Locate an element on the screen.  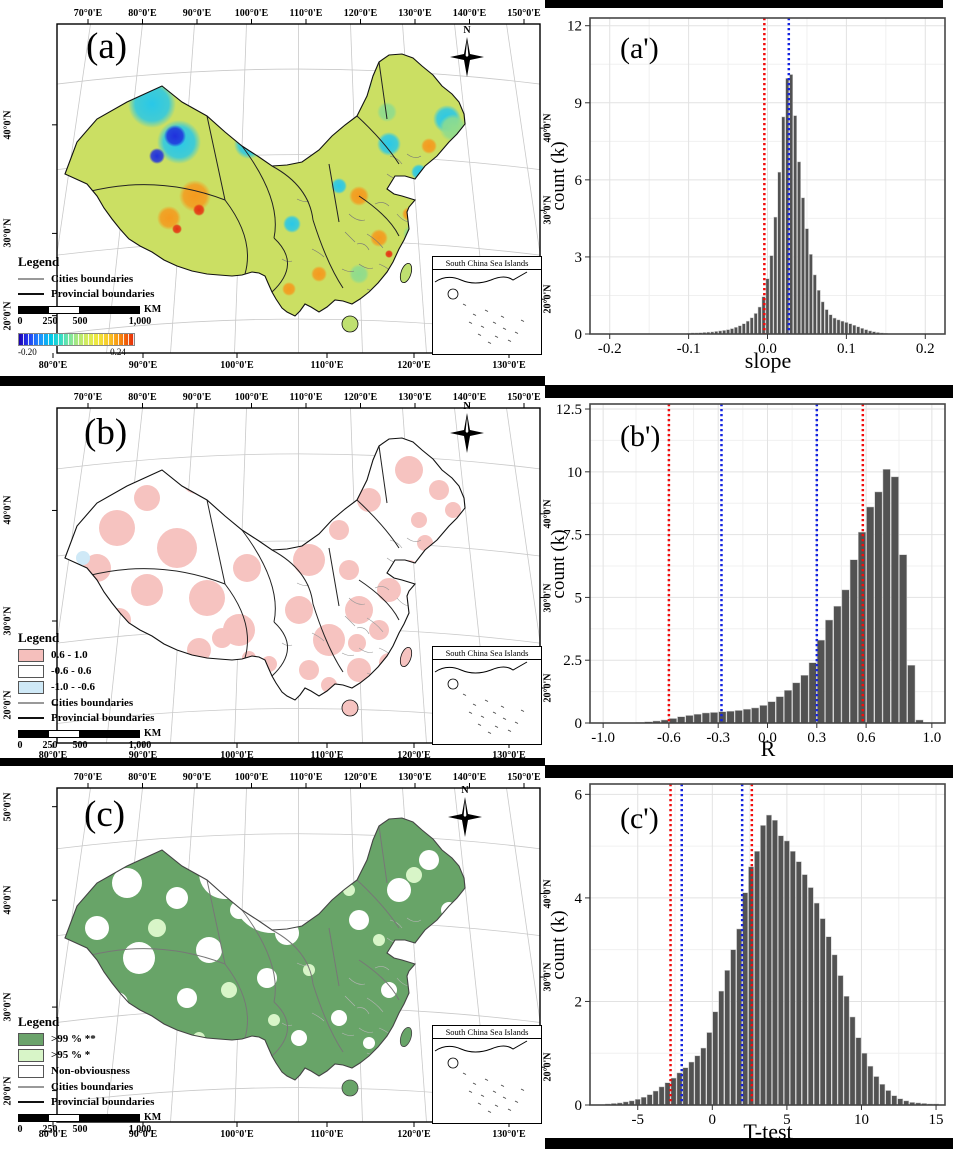
y-tick-label: 7.5 is located at coordinates (572, 536).